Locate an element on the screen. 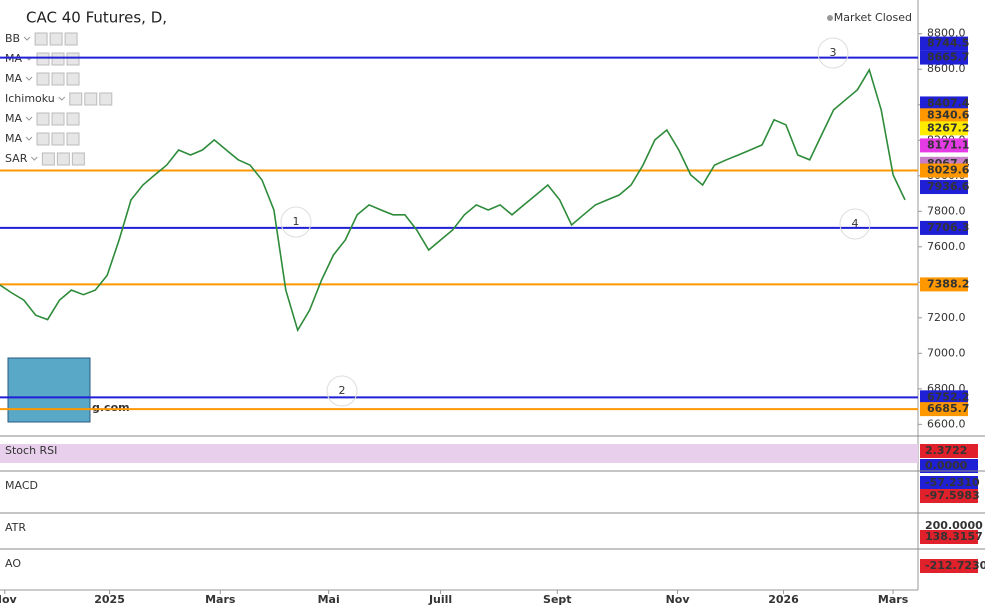  y-tick-label: 7800.0 is located at coordinates (946, 210).